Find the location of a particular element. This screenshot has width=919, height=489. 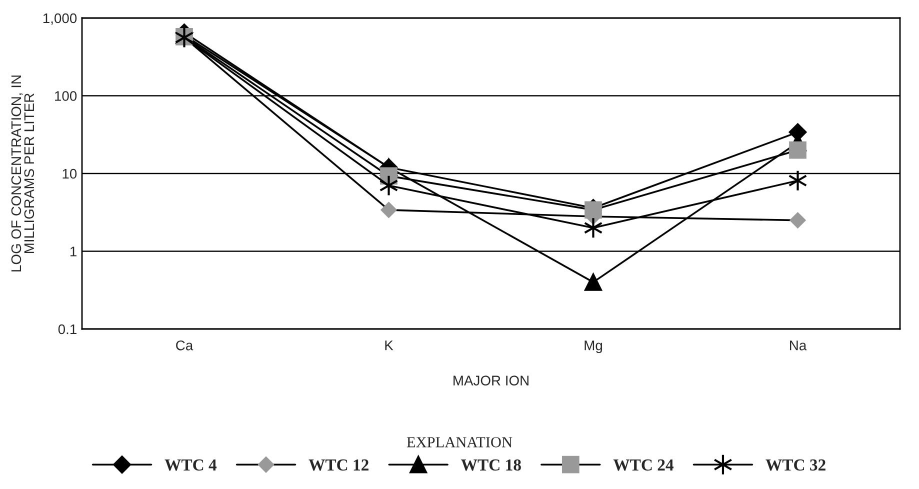

y-axis-title: LOG OF CONCENTRATION, IN MILLIGRAMS PER LITER is located at coordinates (22, 174).